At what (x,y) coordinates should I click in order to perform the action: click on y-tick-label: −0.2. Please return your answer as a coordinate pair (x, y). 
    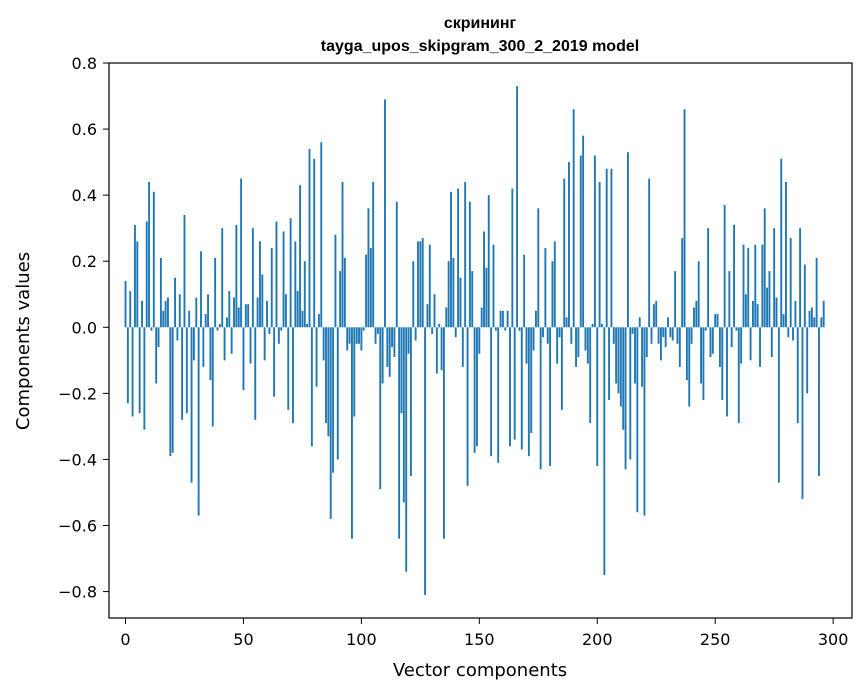
    Looking at the image, I should click on (77, 393).